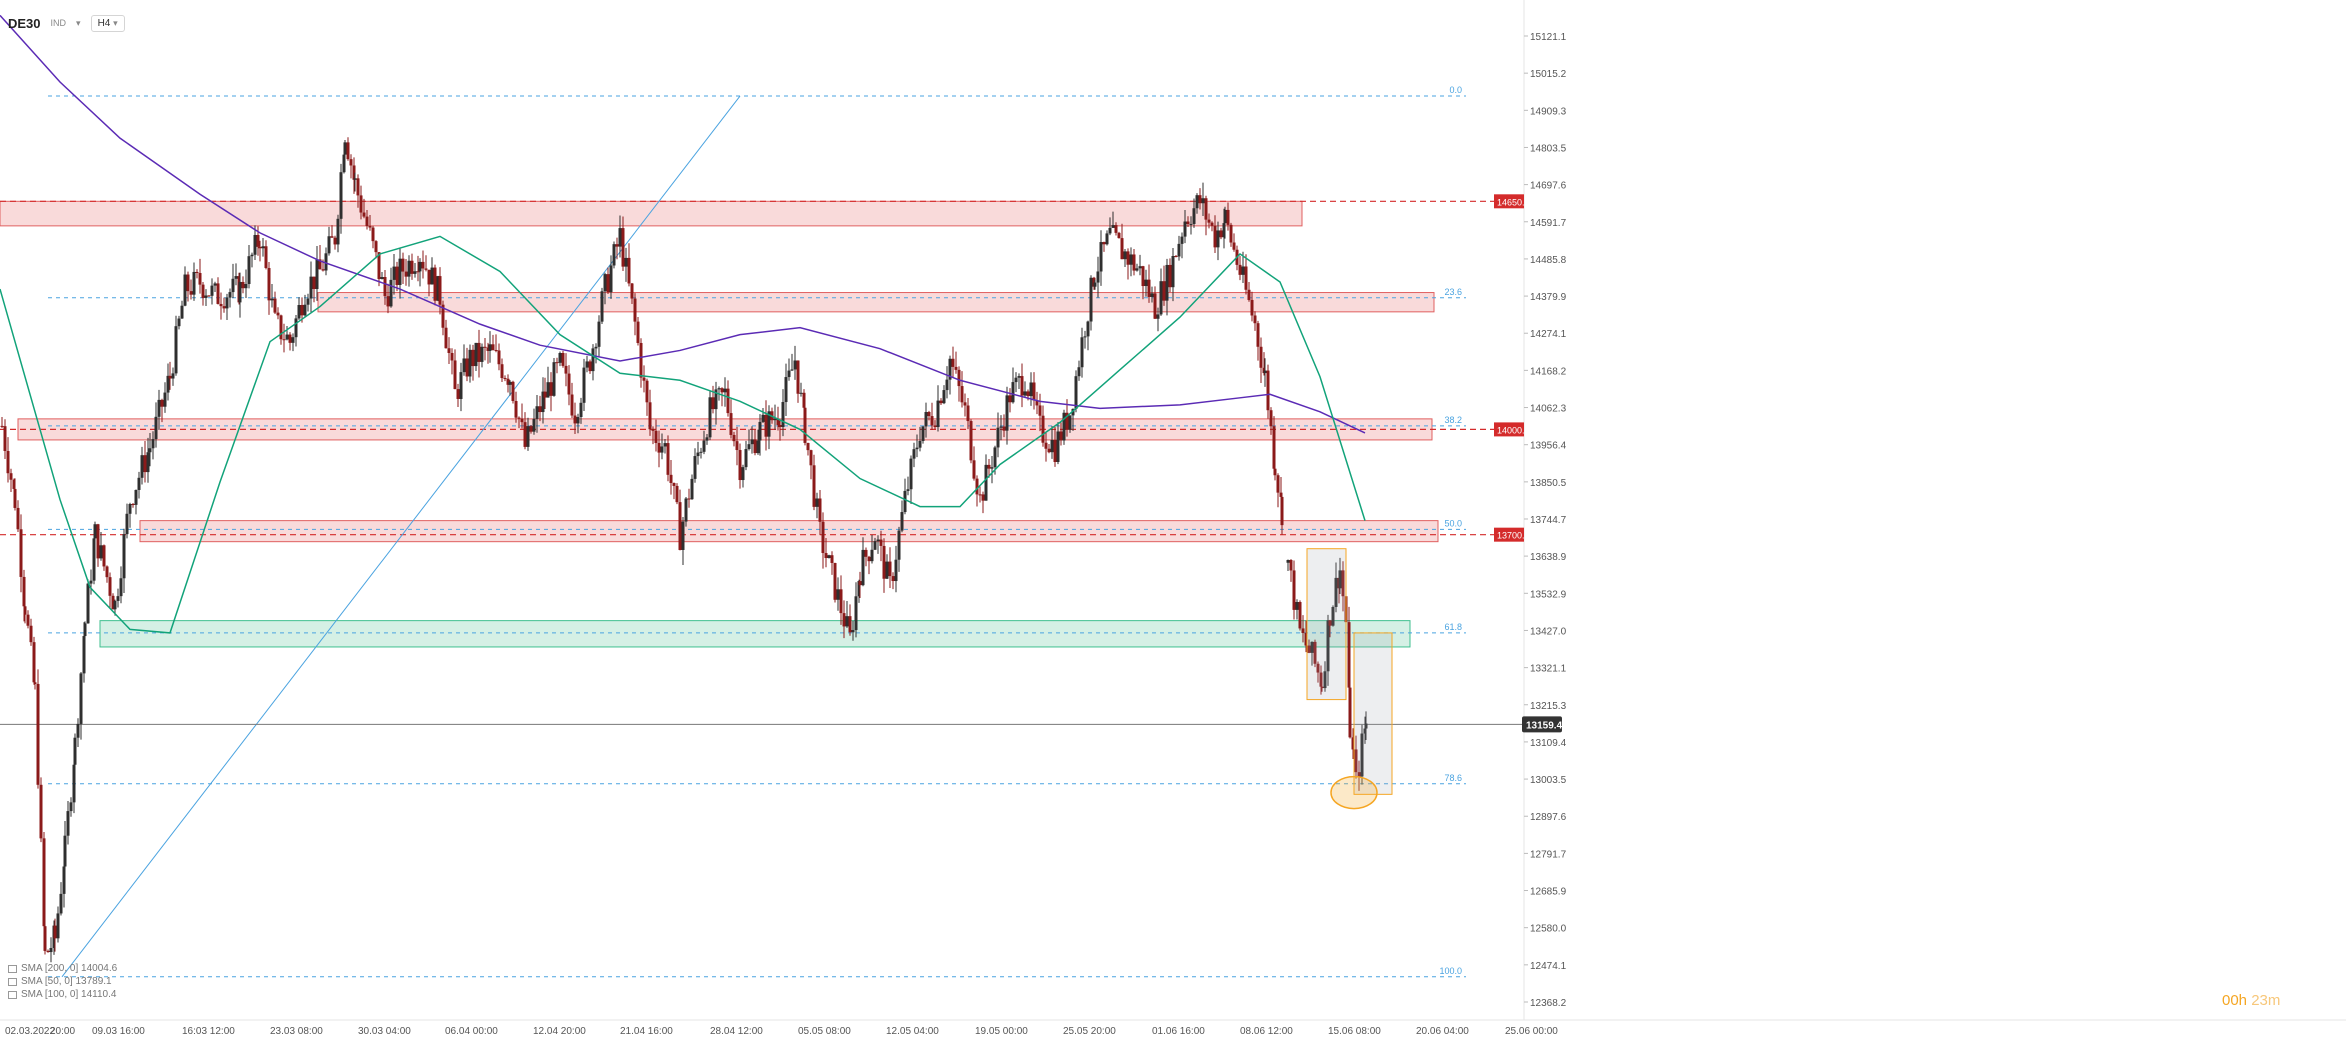 The height and width of the screenshot is (1039, 2346). I want to click on x-tick-label: 09.03 16:00, so click(118, 1031).